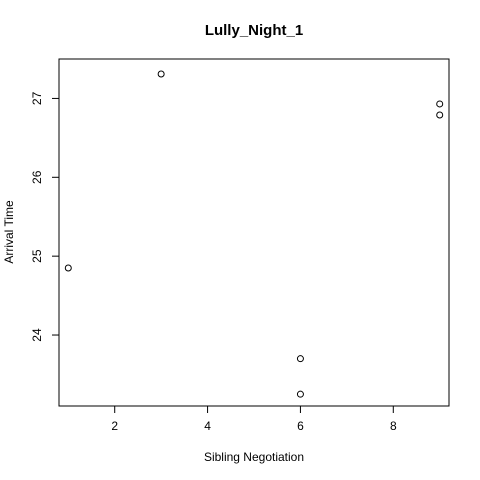 This screenshot has height=480, width=480. Describe the element at coordinates (254, 419) in the screenshot. I see `x-axis: 2 4 6 8` at that location.